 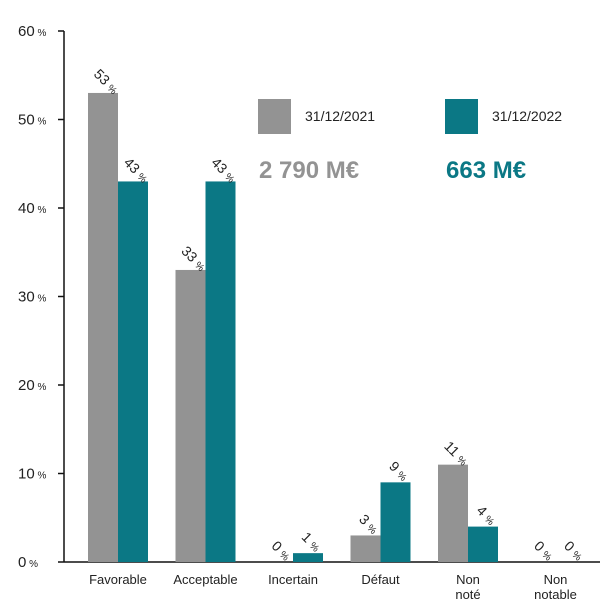 What do you see at coordinates (410, 141) in the screenshot?
I see `legend: 31/12/2021 2 790 M€ 31/12/2022 663 M€` at bounding box center [410, 141].